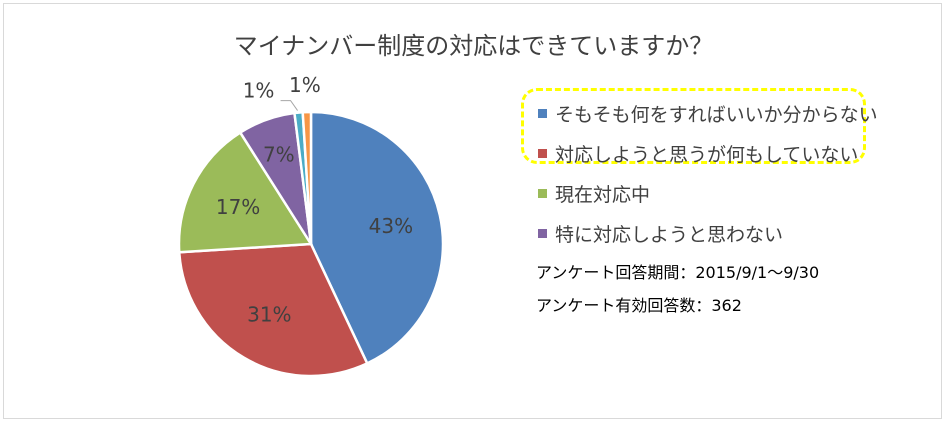 The height and width of the screenshot is (423, 947). Describe the element at coordinates (708, 233) in the screenshot. I see `legend-item: 特に対応しようと思わない` at that location.